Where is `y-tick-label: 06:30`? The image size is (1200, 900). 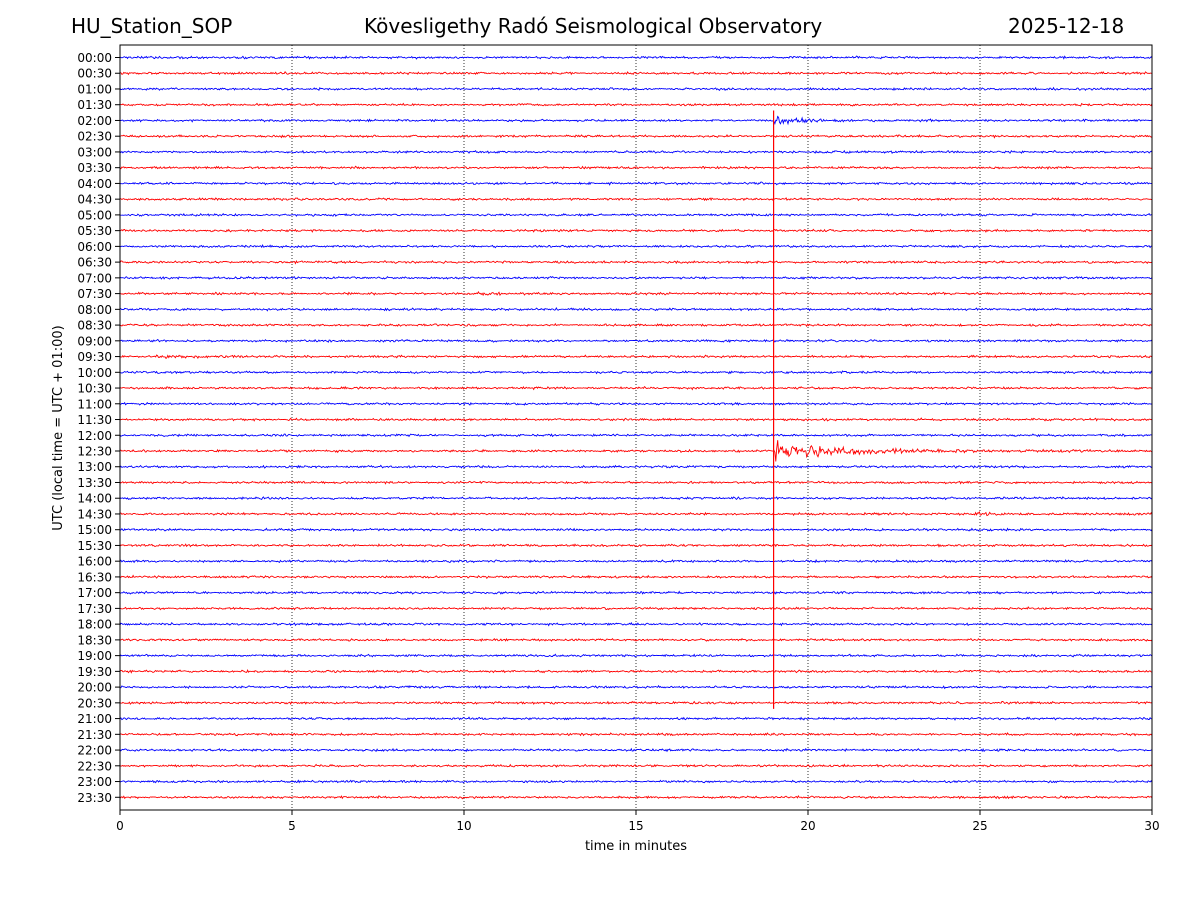 y-tick-label: 06:30 is located at coordinates (94, 263).